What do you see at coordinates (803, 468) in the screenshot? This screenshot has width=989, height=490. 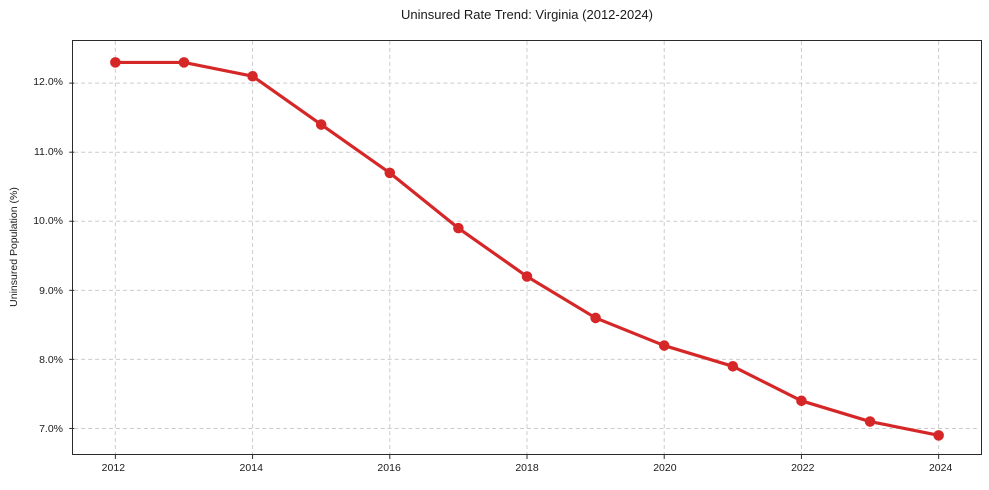 I see `x-tick-label: 2022` at bounding box center [803, 468].